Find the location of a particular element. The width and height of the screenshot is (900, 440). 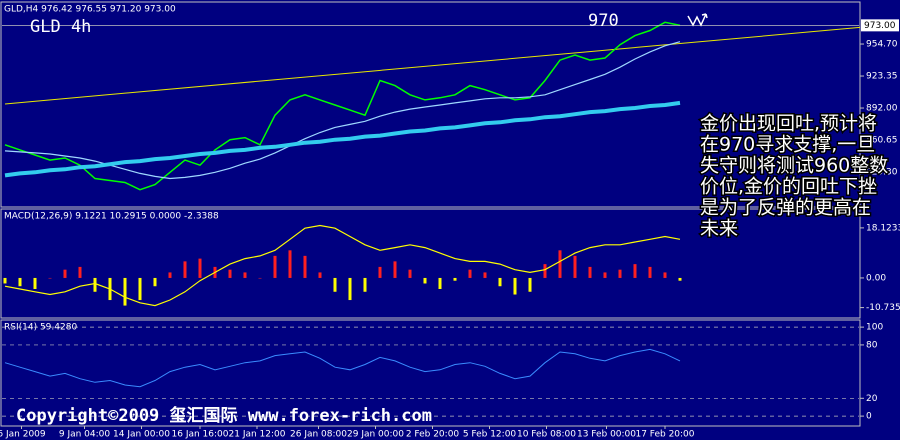

y-tick-label: 0 is located at coordinates (869, 417).